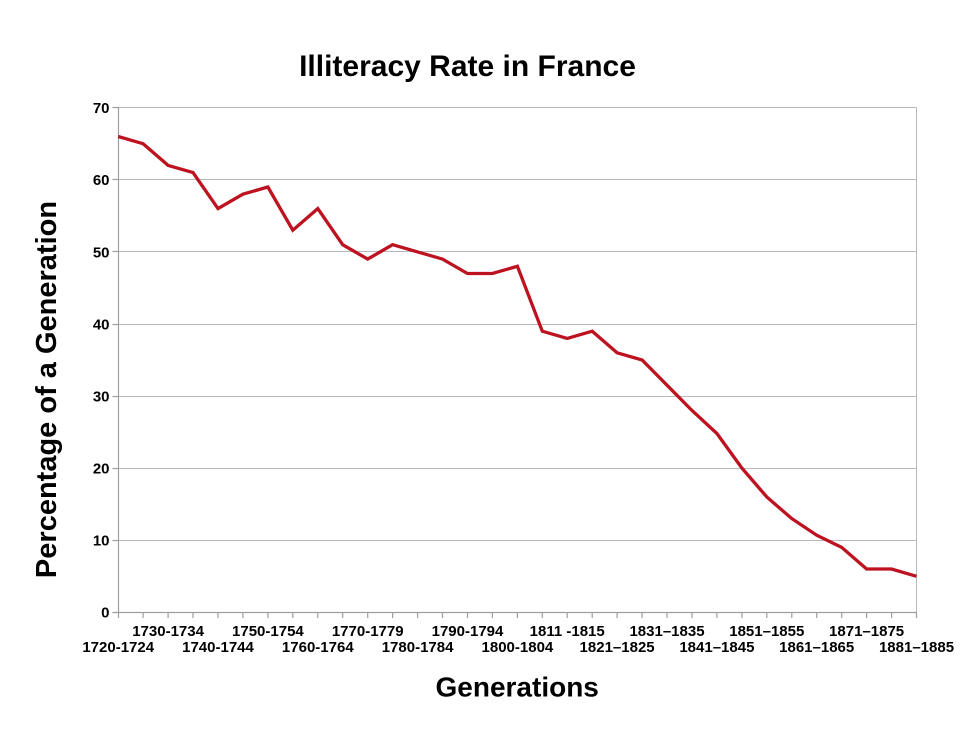  What do you see at coordinates (617, 647) in the screenshot?
I see `svg-text: 1821–1825` at bounding box center [617, 647].